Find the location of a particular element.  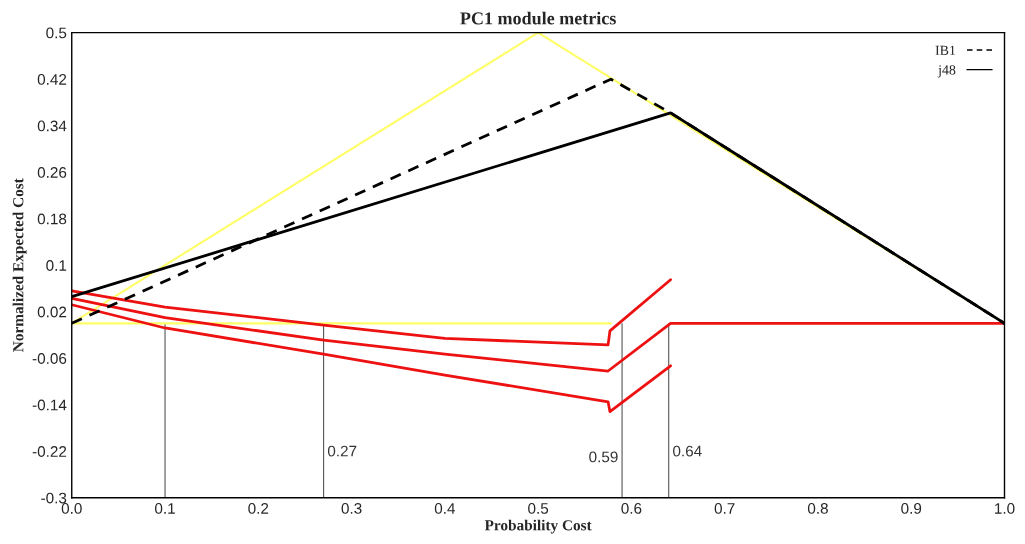

y-axis-title: Normalized Expected Cost is located at coordinates (19, 265).